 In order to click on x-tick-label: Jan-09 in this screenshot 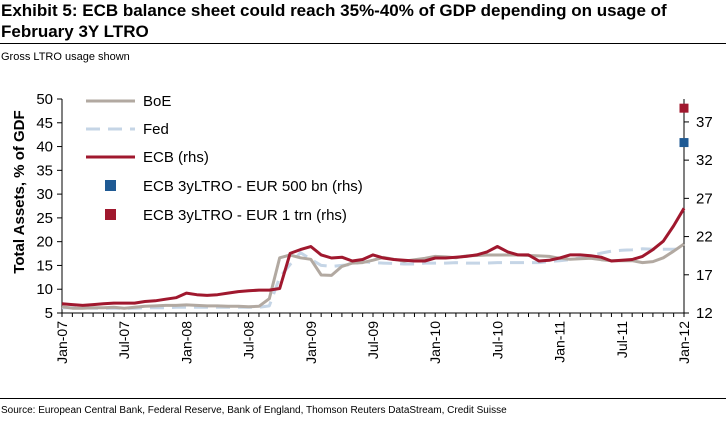, I will do `click(311, 342)`.